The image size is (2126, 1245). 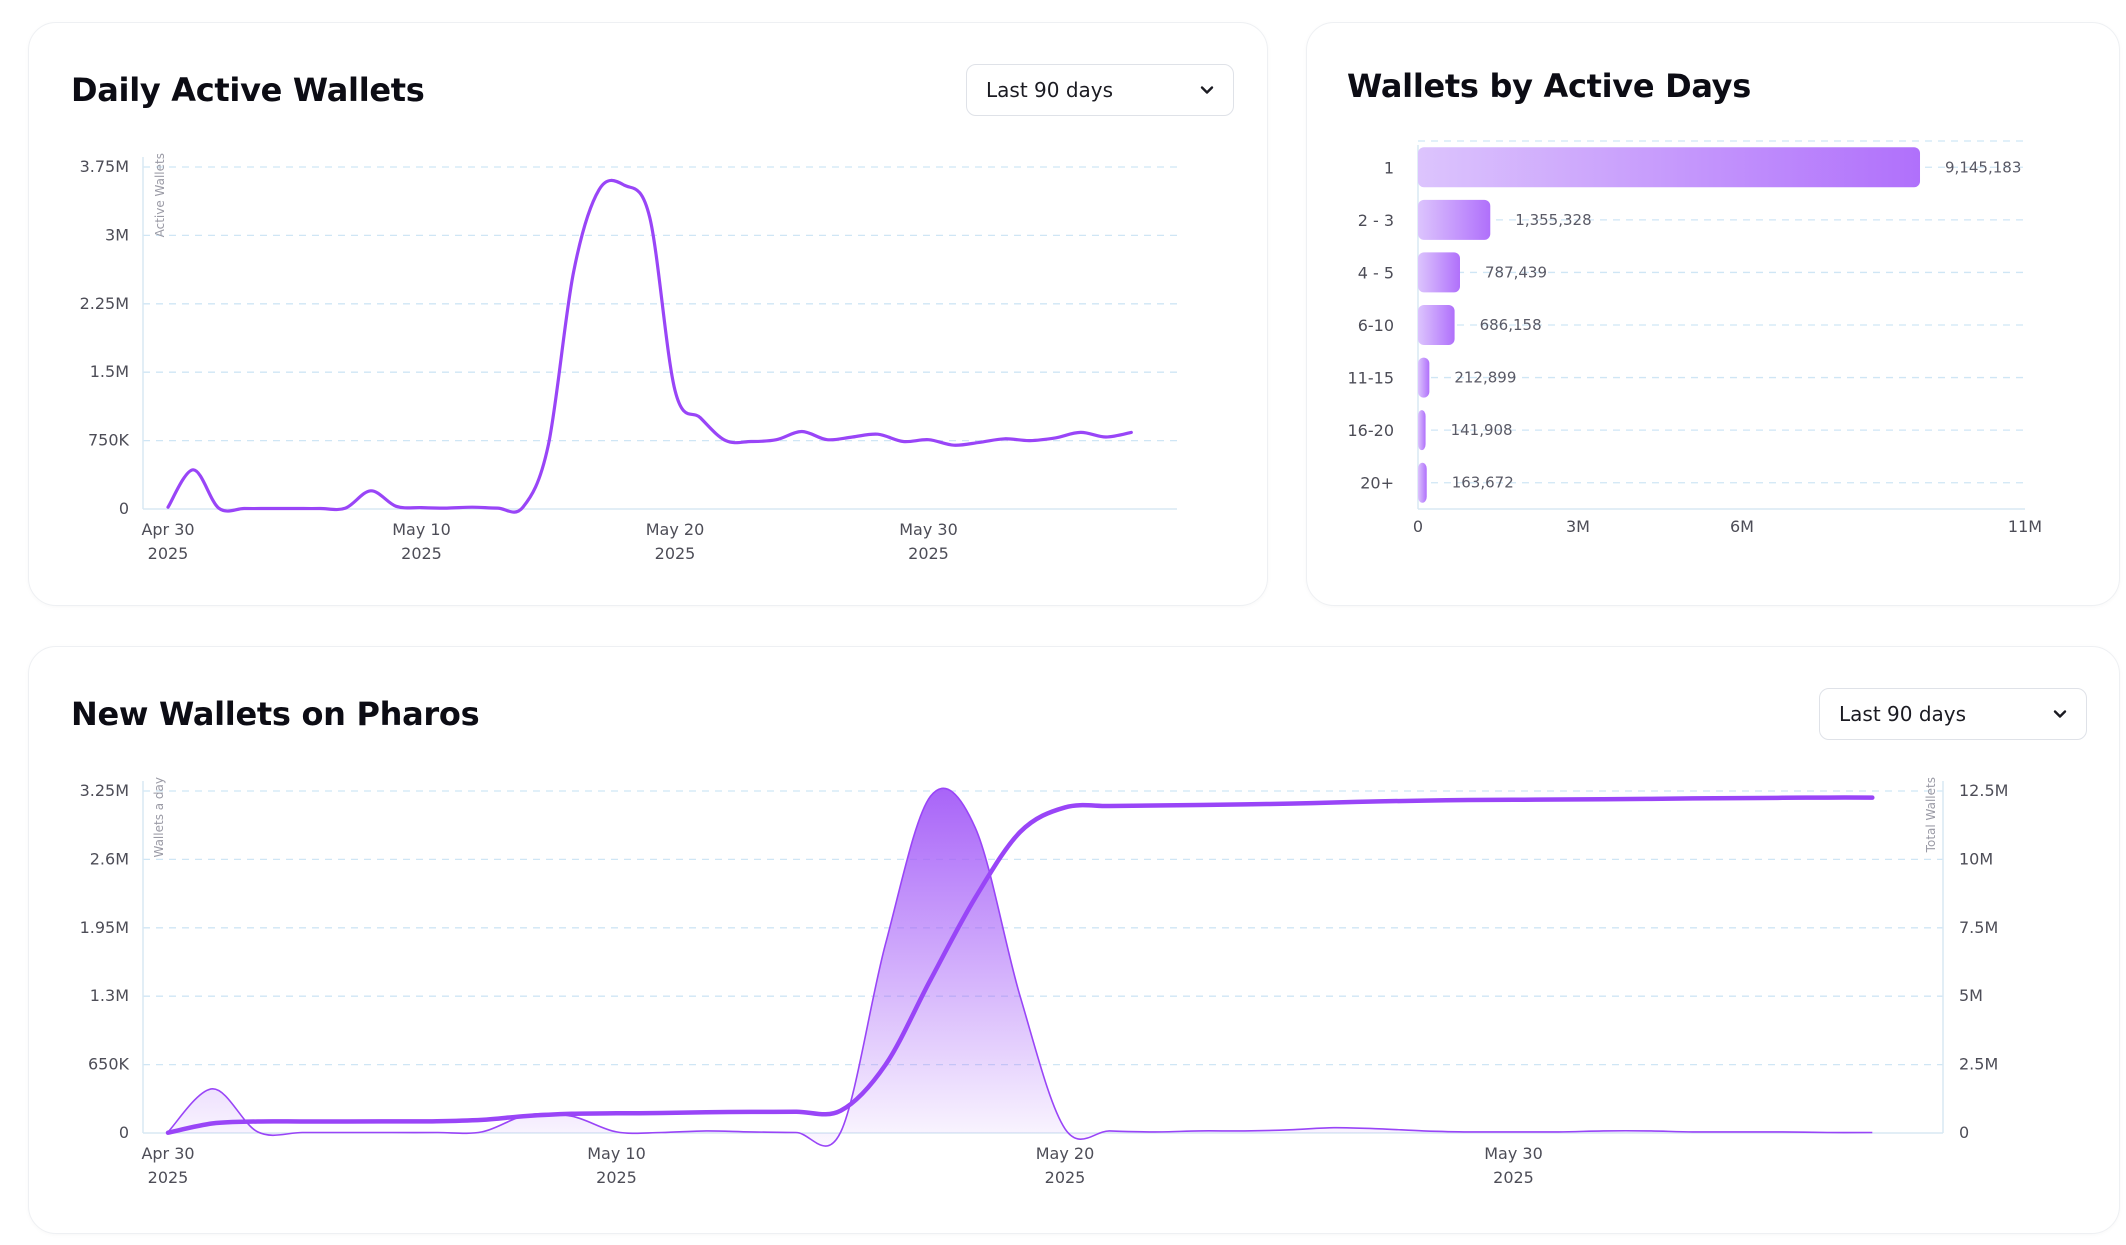 I want to click on y-tick-label: 750K, so click(x=109, y=440).